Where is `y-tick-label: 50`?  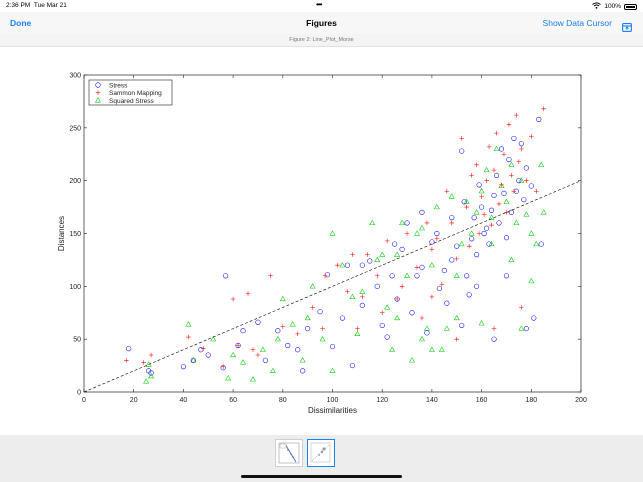
y-tick-label: 50 is located at coordinates (77, 340).